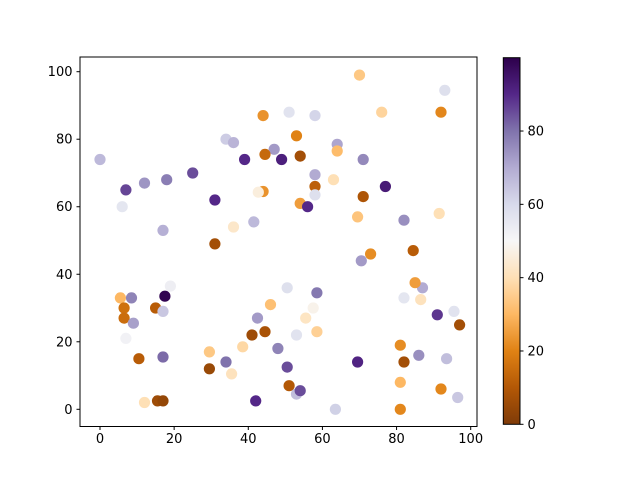 This screenshot has height=480, width=640. Describe the element at coordinates (289, 436) in the screenshot. I see `x-axis: 0 20 40 60 80 100` at that location.